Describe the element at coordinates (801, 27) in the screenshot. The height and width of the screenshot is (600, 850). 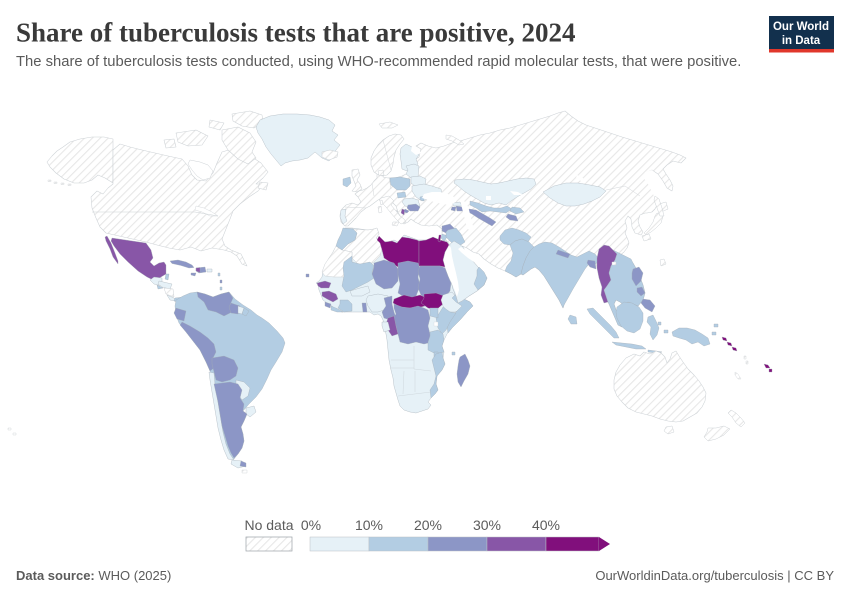
I see `svg-text: Our World` at that location.